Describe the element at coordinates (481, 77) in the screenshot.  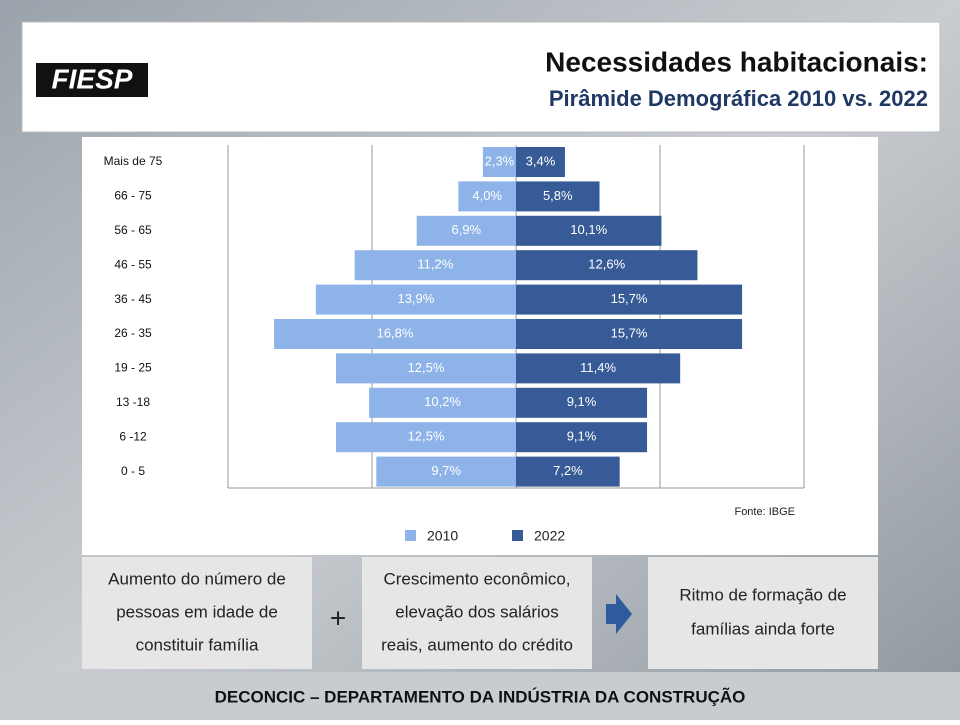
I see `header-box` at that location.